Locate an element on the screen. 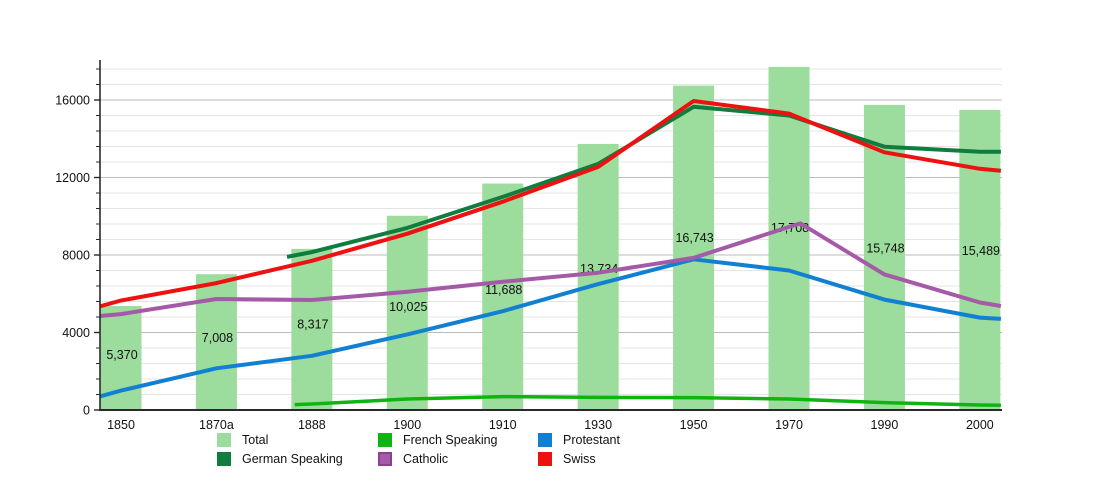  x-axis-tick-label: 1970 is located at coordinates (789, 425).